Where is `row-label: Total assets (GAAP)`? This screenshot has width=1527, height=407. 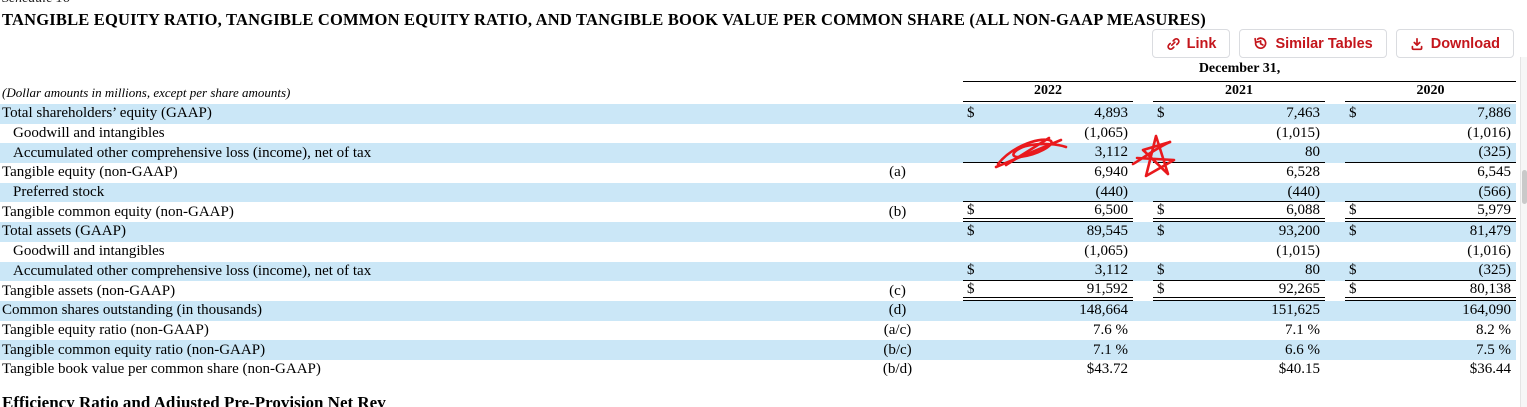
row-label: Total assets (GAAP) is located at coordinates (64, 231).